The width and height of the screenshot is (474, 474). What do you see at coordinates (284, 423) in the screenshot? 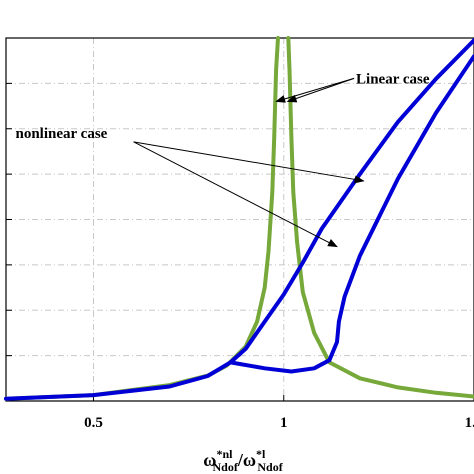
I see `x-tick-label-1: 1` at bounding box center [284, 423].